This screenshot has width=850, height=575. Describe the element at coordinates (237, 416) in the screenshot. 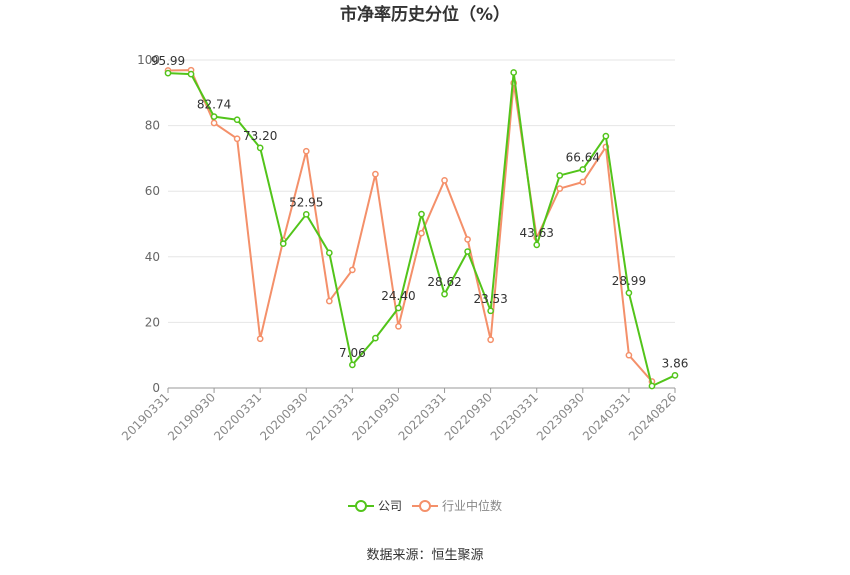

I see `x-tick-label: 20200331` at that location.